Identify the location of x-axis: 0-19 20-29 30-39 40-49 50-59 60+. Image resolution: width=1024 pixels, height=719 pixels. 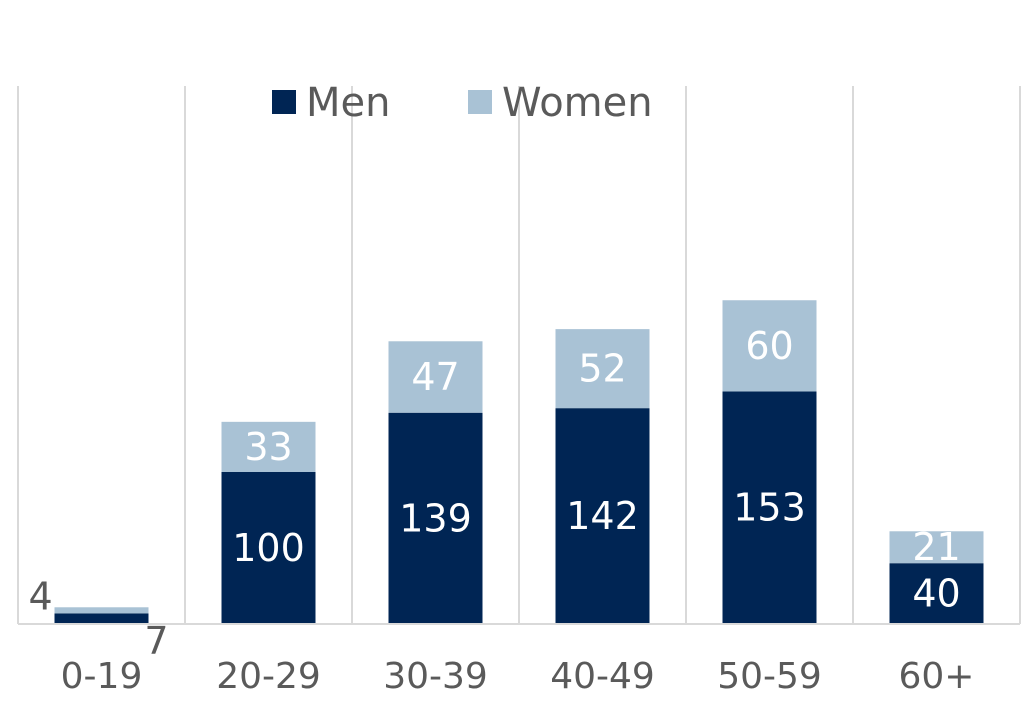
(519, 660).